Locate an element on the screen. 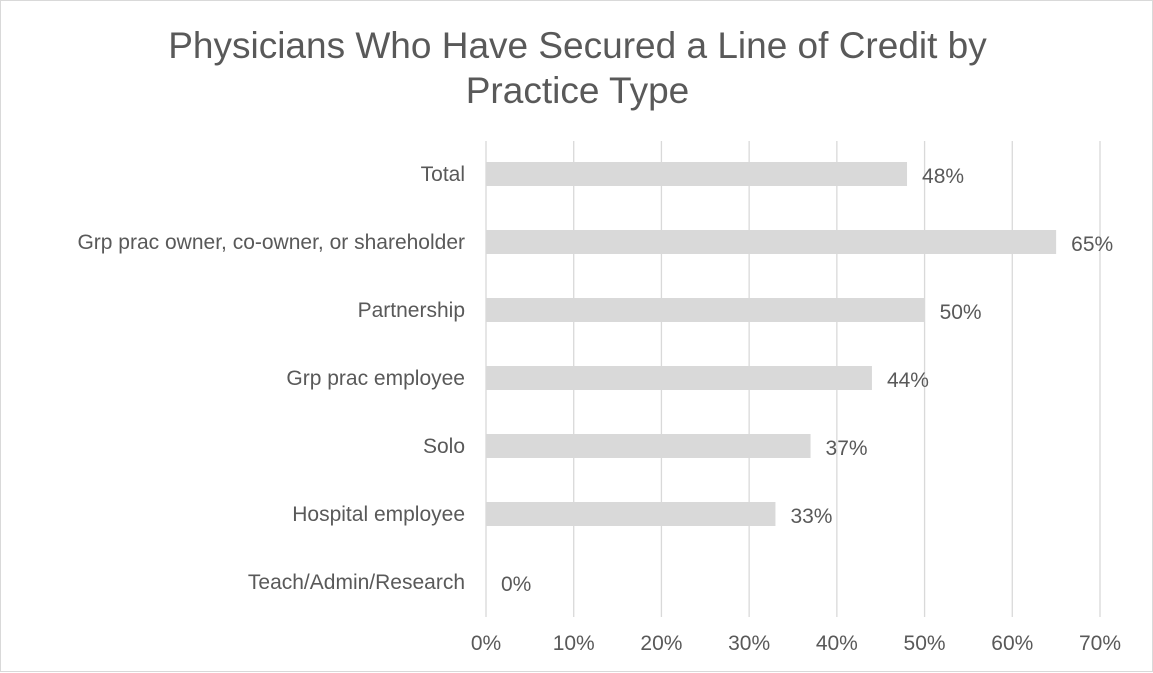 Image resolution: width=1153 pixels, height=673 pixels. x-tick-label: 60% is located at coordinates (1012, 643).